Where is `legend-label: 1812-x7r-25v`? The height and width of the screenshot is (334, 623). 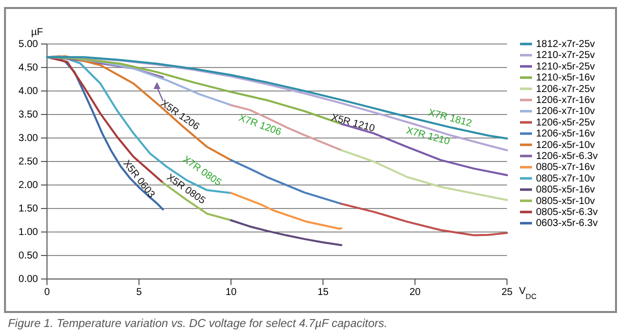 legend-label: 1812-x7r-25v is located at coordinates (565, 44).